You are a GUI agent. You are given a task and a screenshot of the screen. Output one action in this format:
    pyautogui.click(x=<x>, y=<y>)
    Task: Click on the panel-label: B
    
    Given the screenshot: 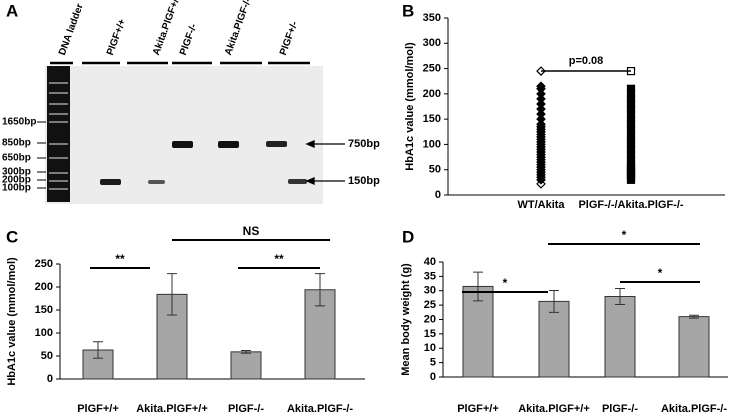 What is the action you would take?
    pyautogui.click(x=408, y=10)
    